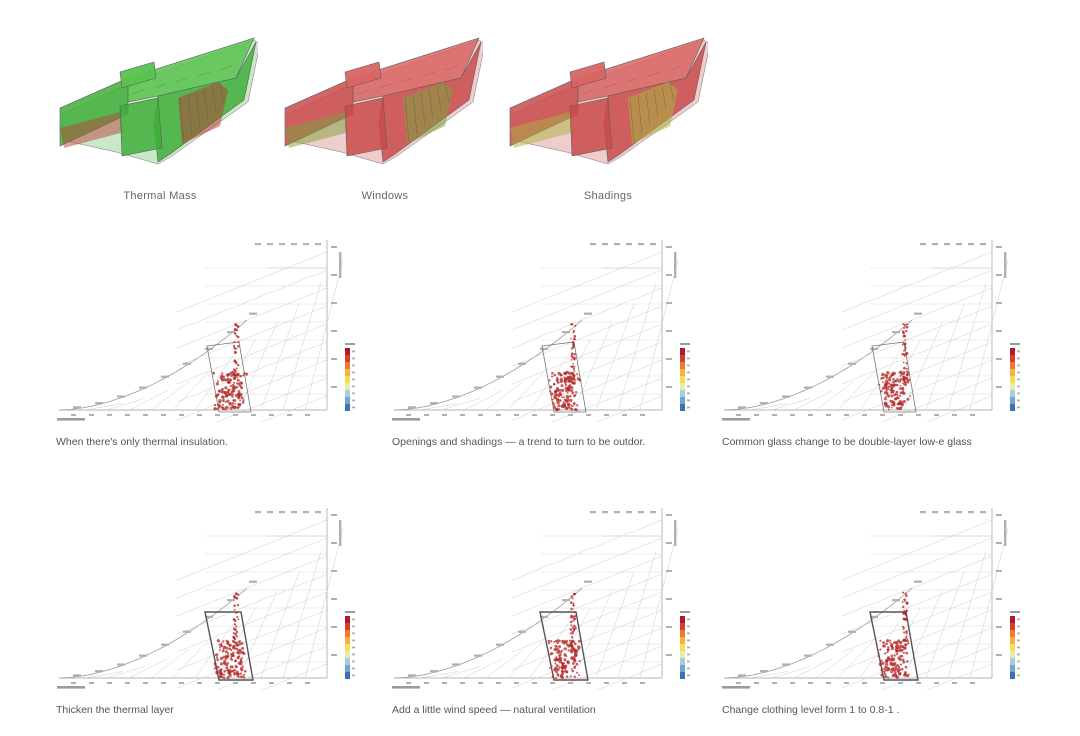 The height and width of the screenshot is (736, 1080). Describe the element at coordinates (564, 377) in the screenshot. I see `comfort-zone` at that location.